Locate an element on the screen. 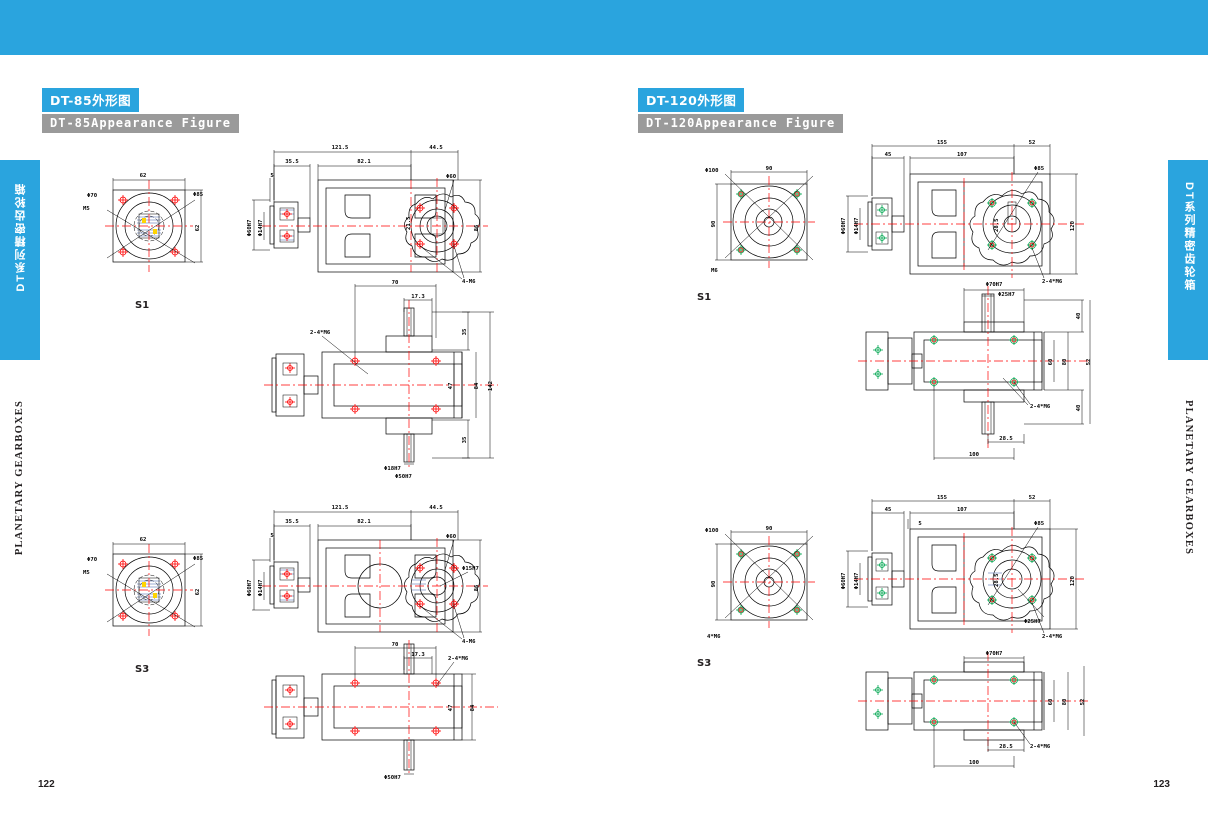  dim-dt120-s3-front-height: 90 is located at coordinates (714, 583).